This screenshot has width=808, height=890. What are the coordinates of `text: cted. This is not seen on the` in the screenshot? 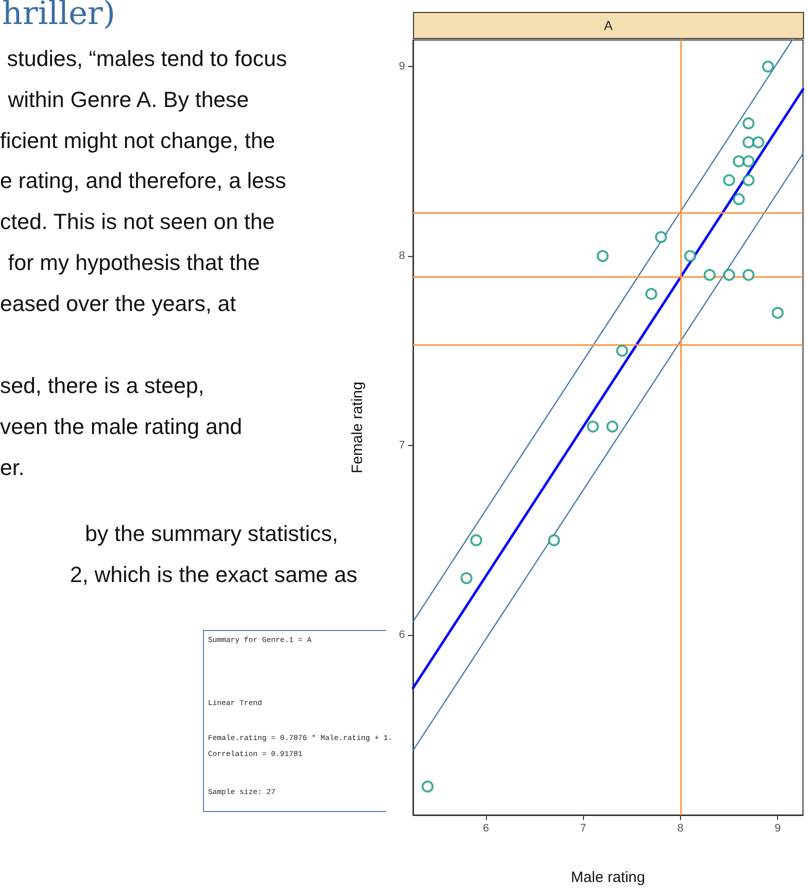 It's located at (137, 222).